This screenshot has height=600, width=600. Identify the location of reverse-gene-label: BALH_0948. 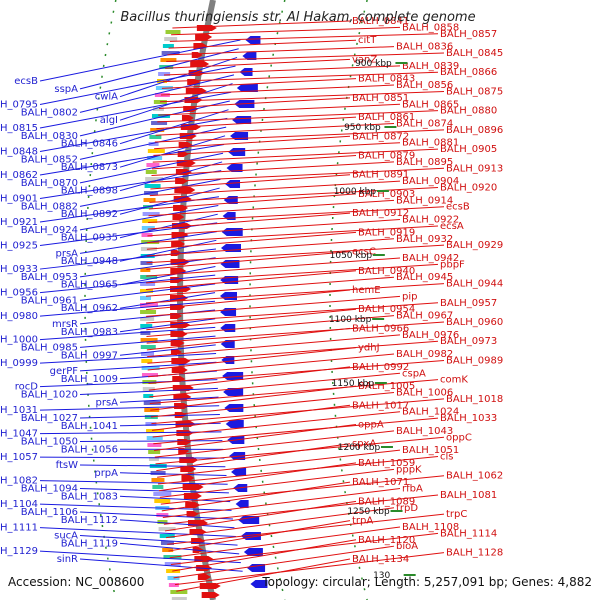
(89, 261).